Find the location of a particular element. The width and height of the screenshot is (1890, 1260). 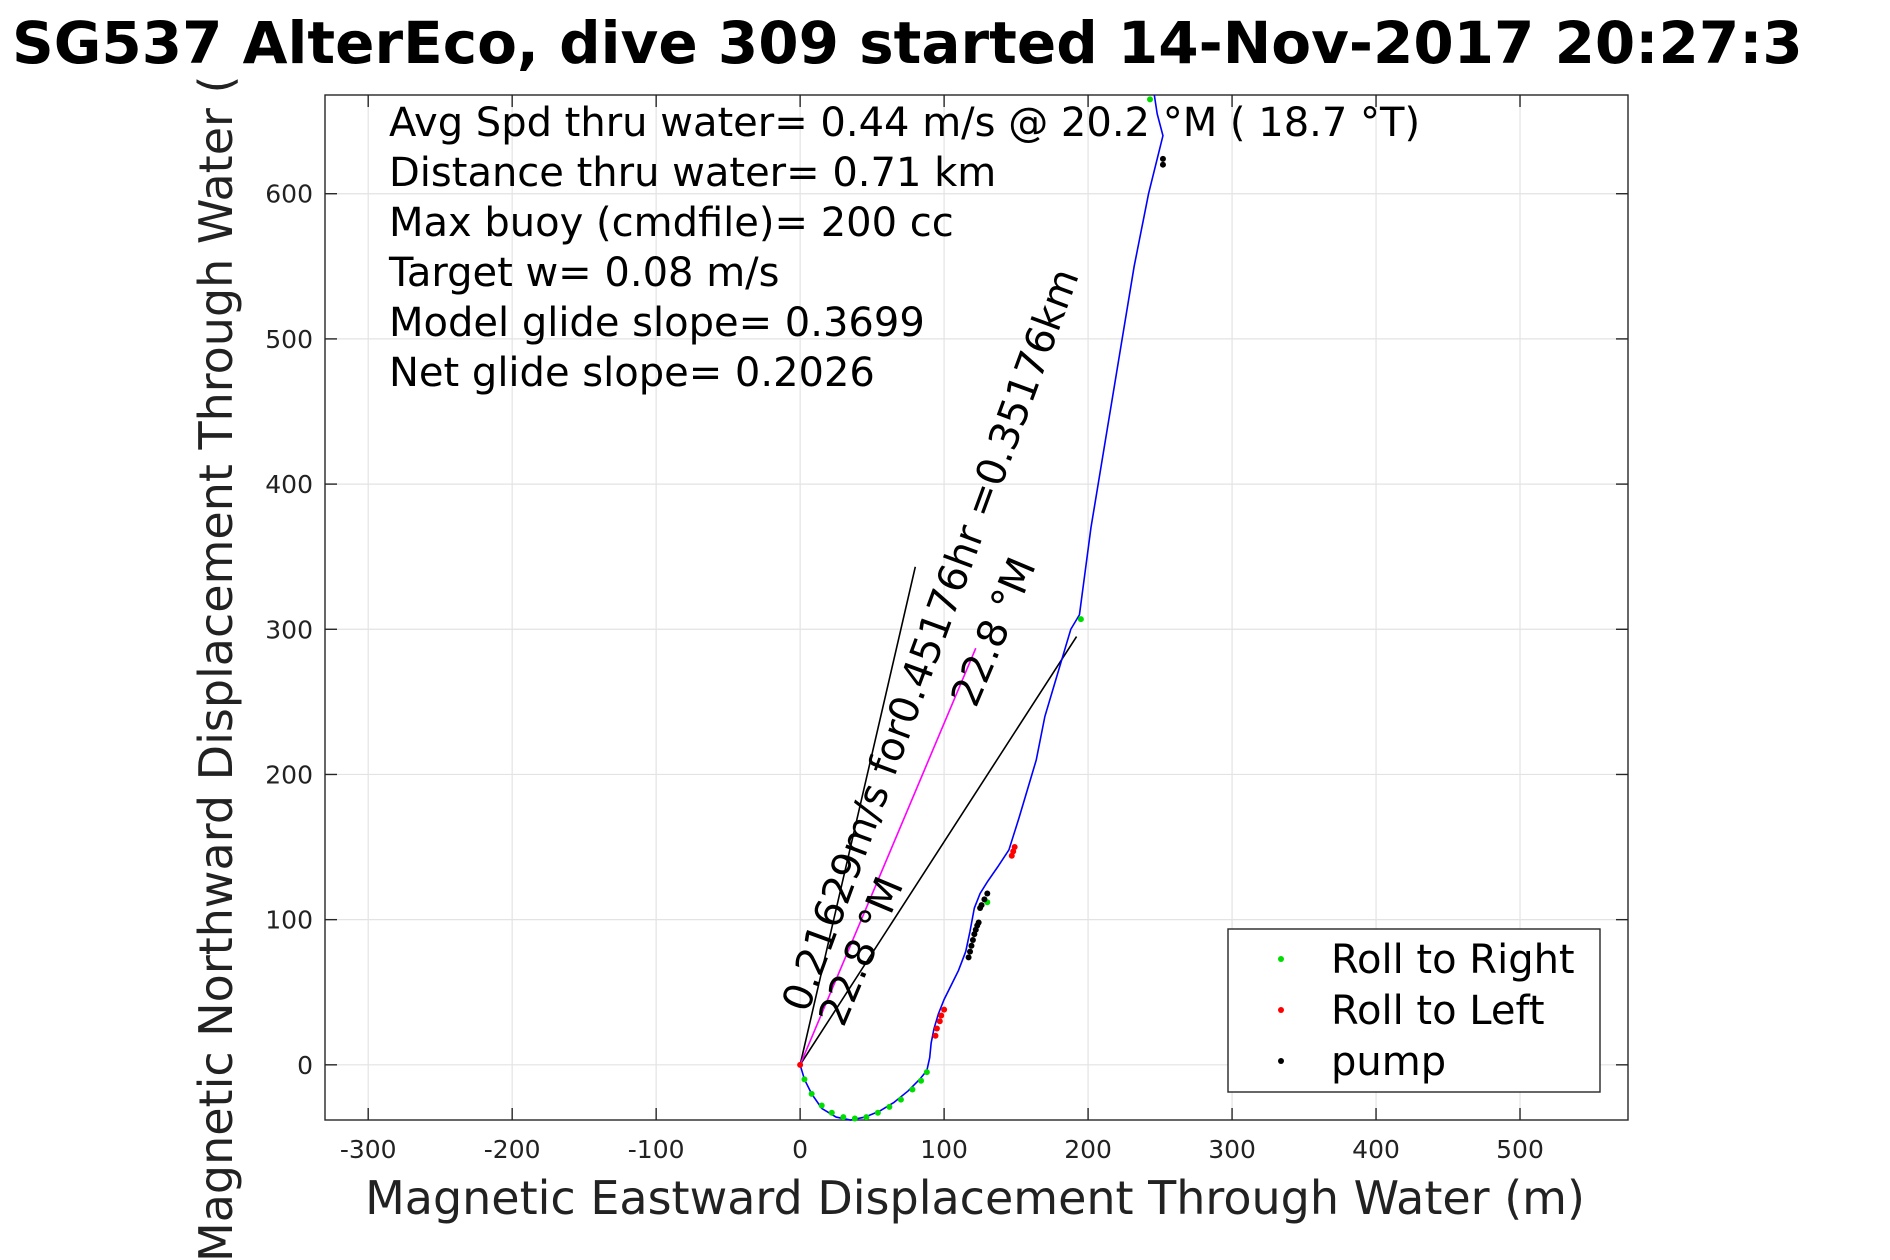

stat-line: Max buoy (cmdfile)= 200 cc is located at coordinates (671, 223).